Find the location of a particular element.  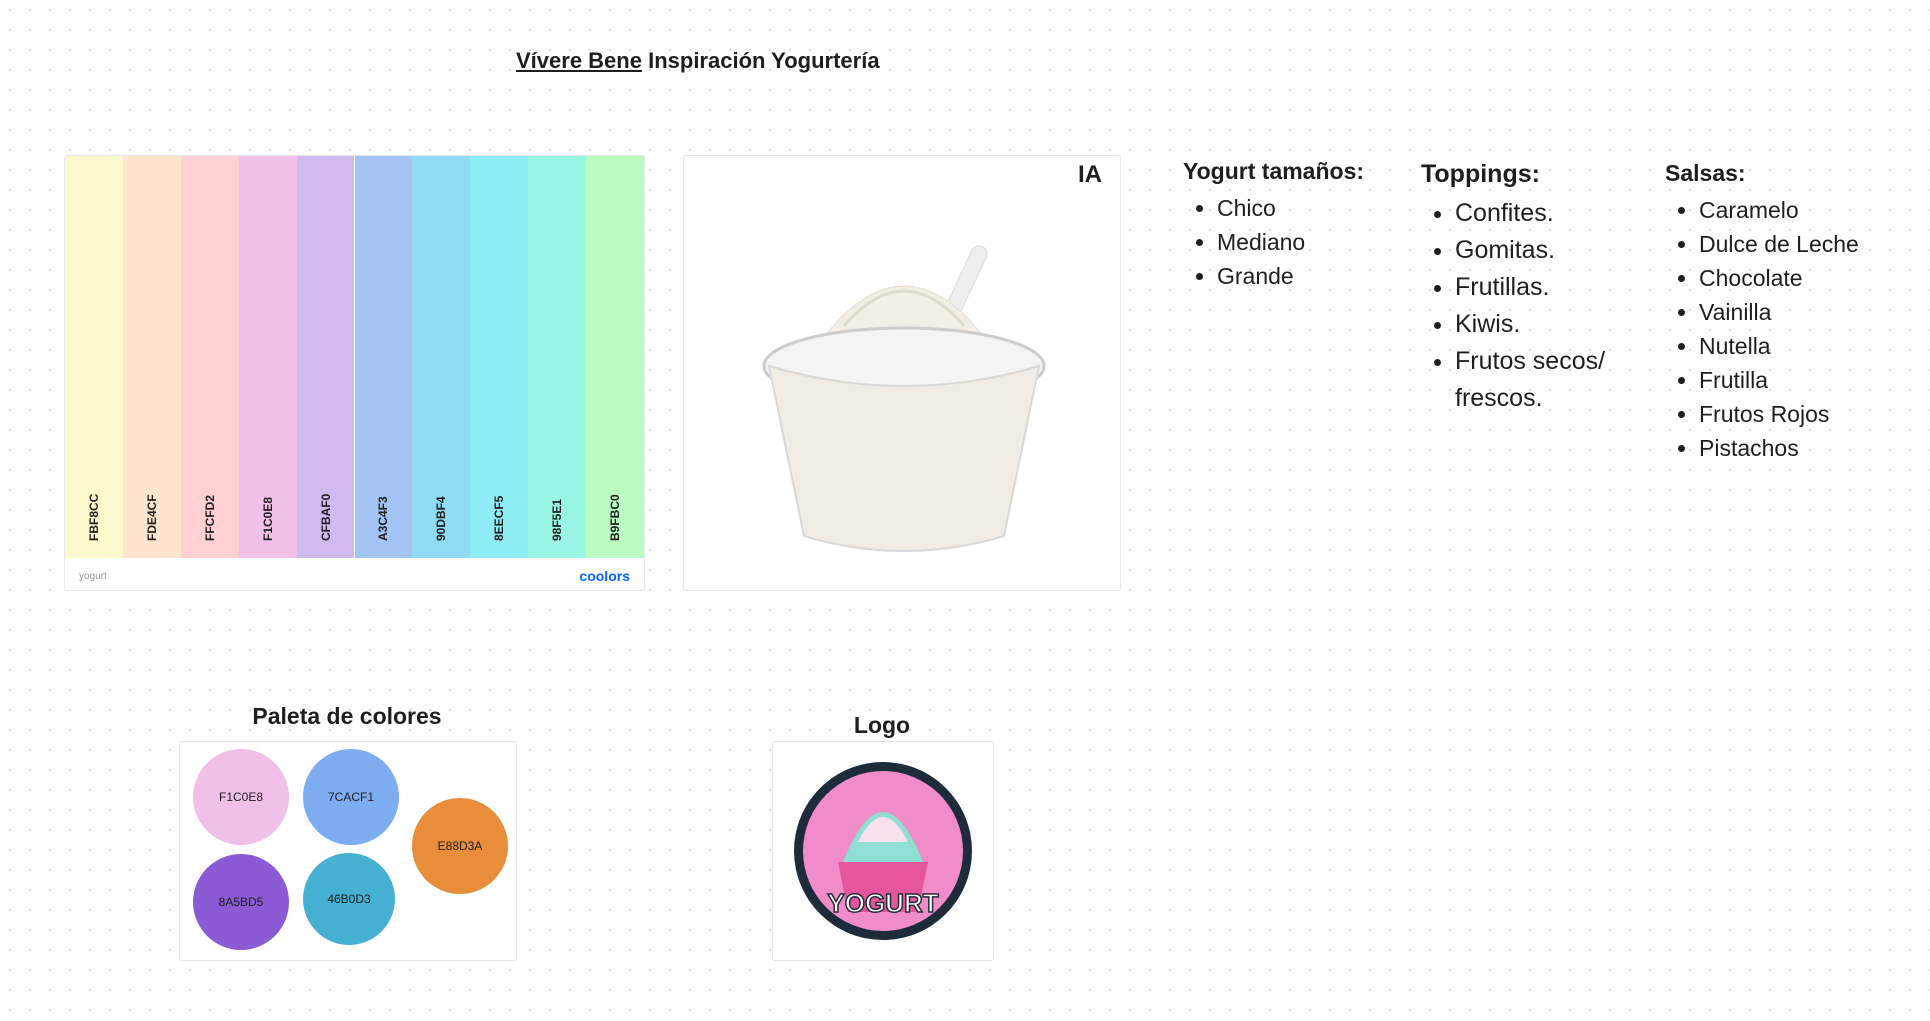

swatch: 8EECF5 is located at coordinates (499, 357).